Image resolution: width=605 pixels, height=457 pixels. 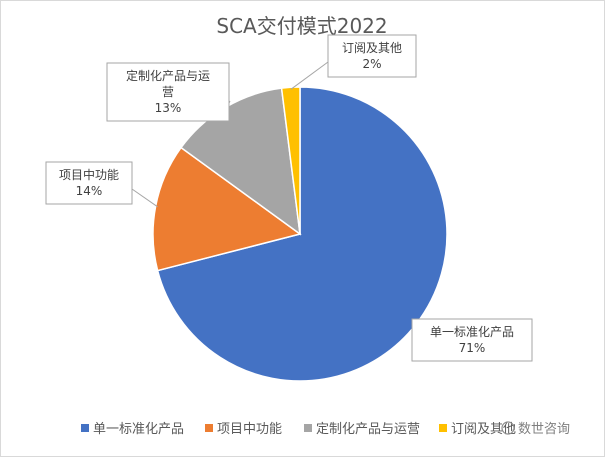 I want to click on callout-category-label: 单一标准化产品, so click(x=472, y=332).